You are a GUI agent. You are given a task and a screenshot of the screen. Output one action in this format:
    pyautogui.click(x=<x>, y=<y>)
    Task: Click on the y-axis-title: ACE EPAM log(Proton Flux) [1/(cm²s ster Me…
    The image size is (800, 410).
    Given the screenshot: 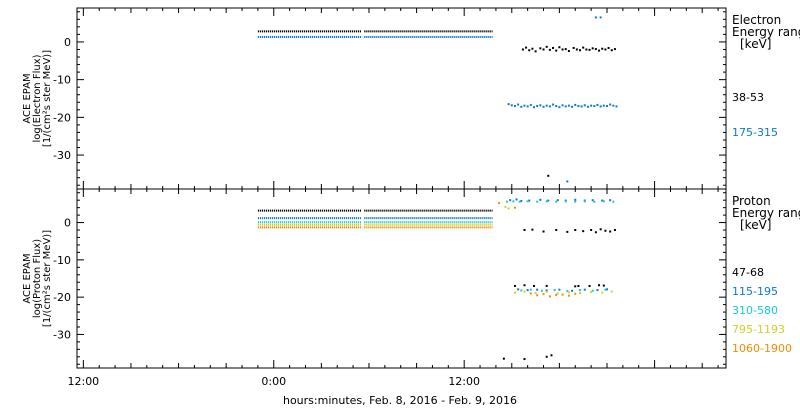 What is the action you would take?
    pyautogui.click(x=37, y=278)
    